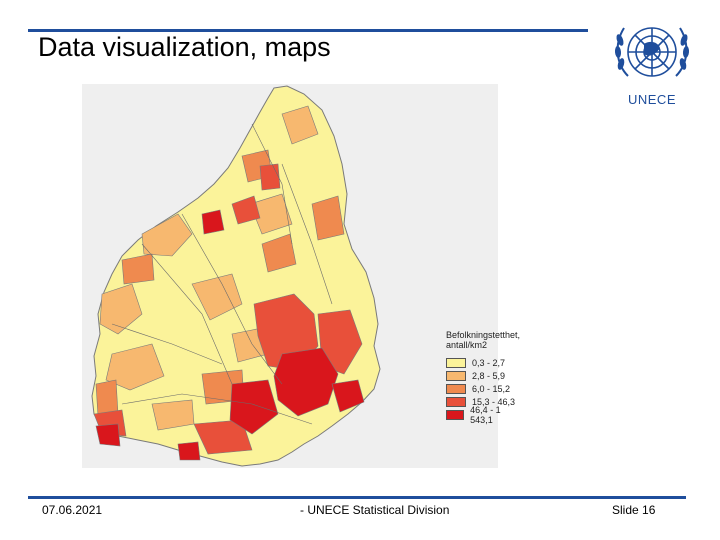 The image size is (720, 540). I want to click on legend-item: 15,3 - 46,3, so click(483, 401).